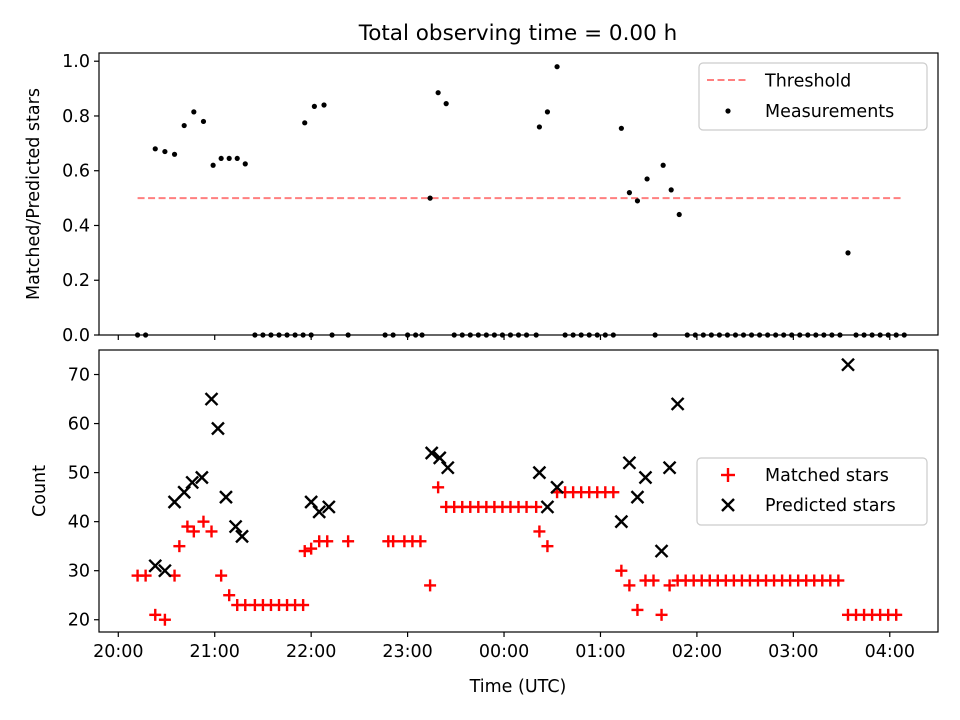 Image resolution: width=960 pixels, height=720 pixels. What do you see at coordinates (728, 505) in the screenshot?
I see `predicted-stars-legend-swatch` at bounding box center [728, 505].